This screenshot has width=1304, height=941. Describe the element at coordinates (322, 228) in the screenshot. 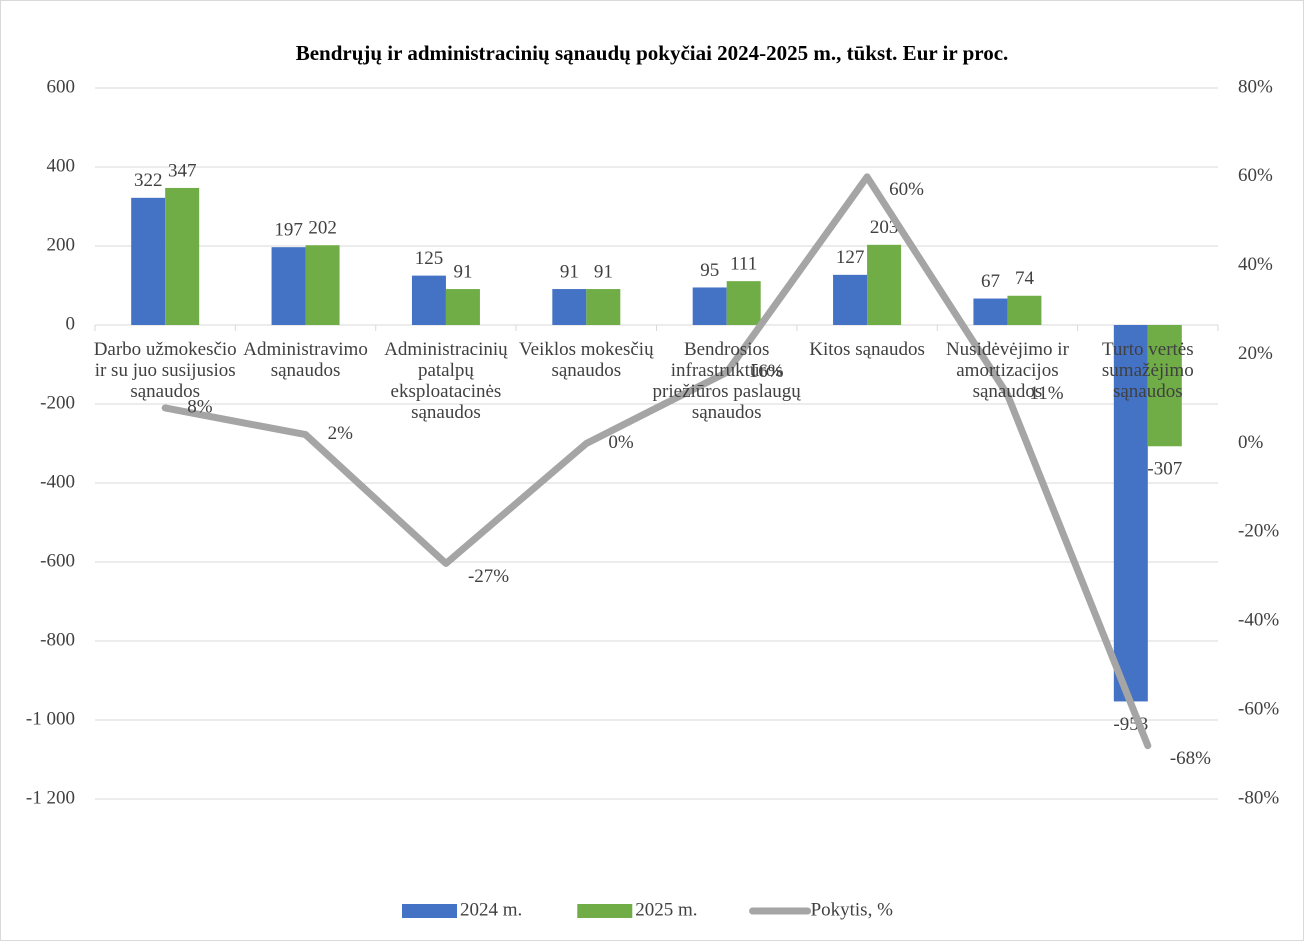

I see `data-label: 202` at that location.